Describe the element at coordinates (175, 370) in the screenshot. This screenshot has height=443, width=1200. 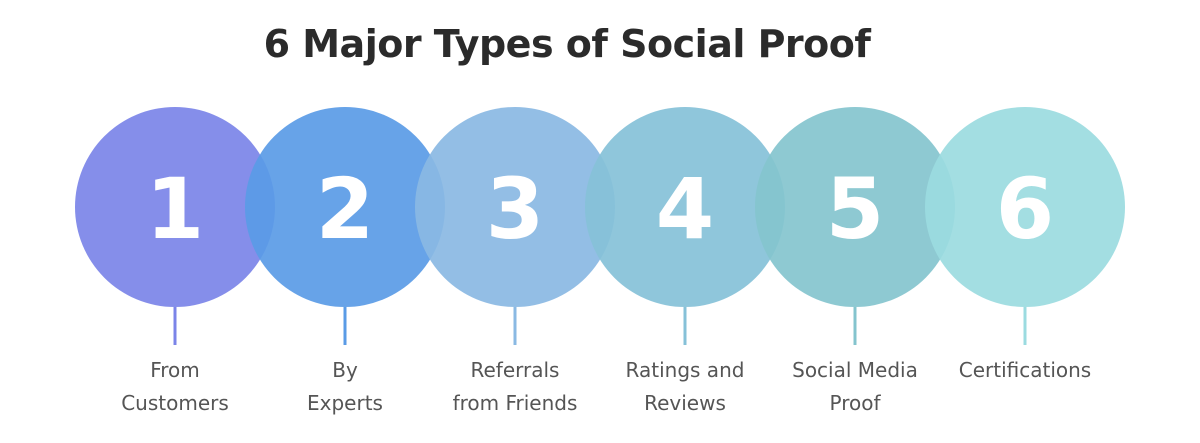
I see `label-line: From` at that location.